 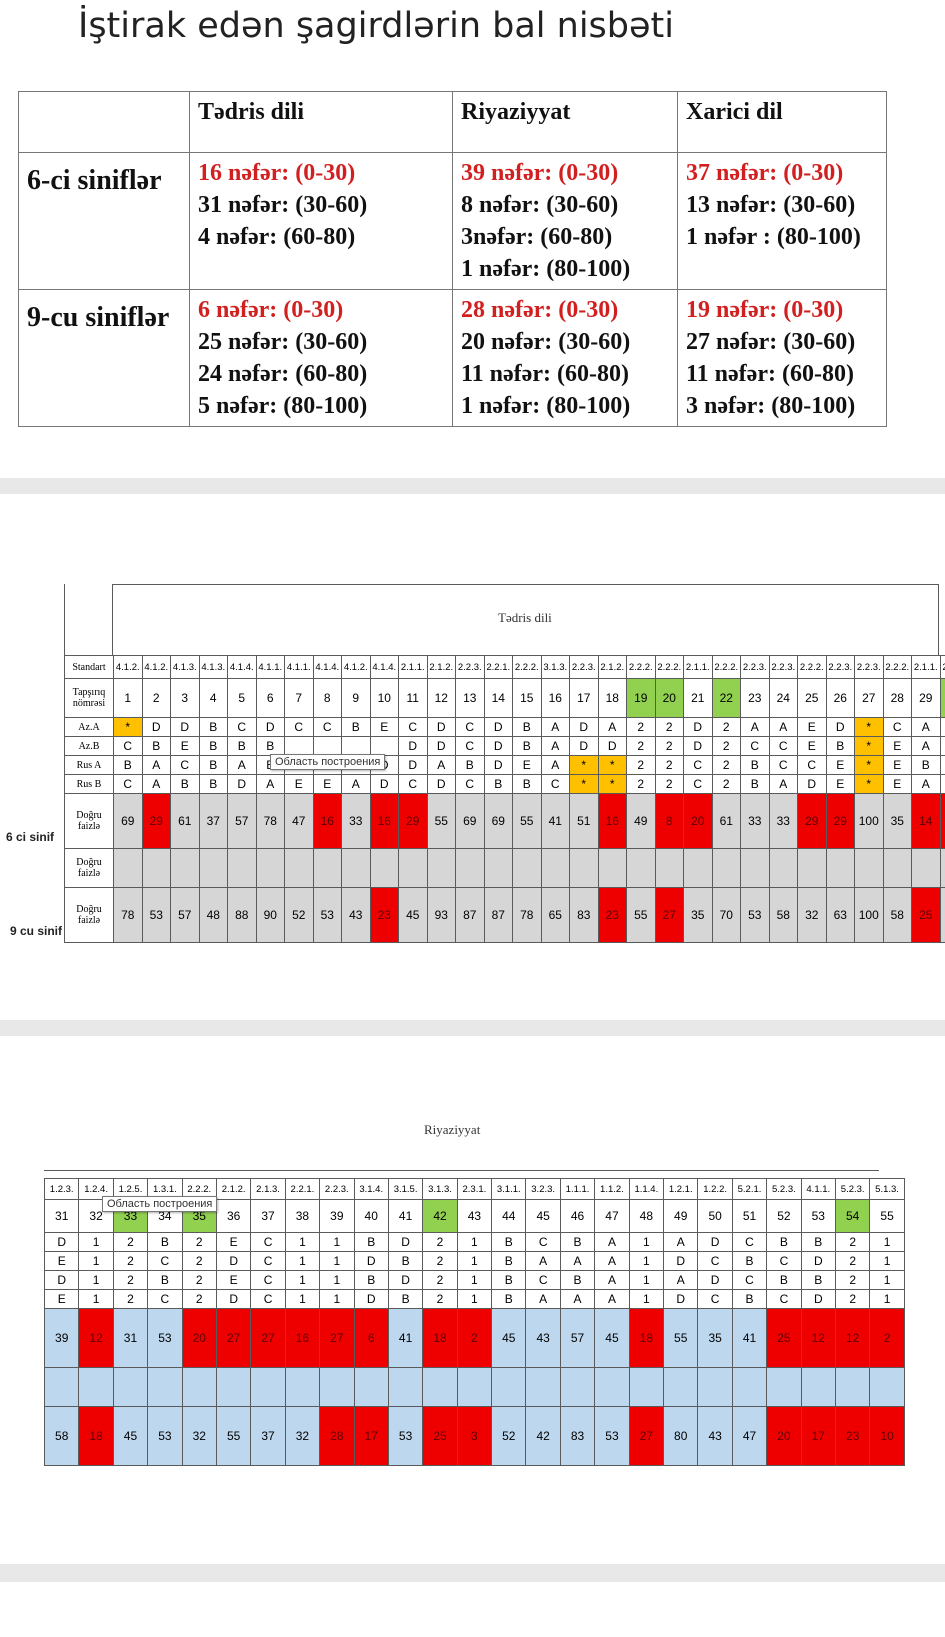 What do you see at coordinates (840, 667) in the screenshot?
I see `grid-cell: 2.2.3.` at bounding box center [840, 667].